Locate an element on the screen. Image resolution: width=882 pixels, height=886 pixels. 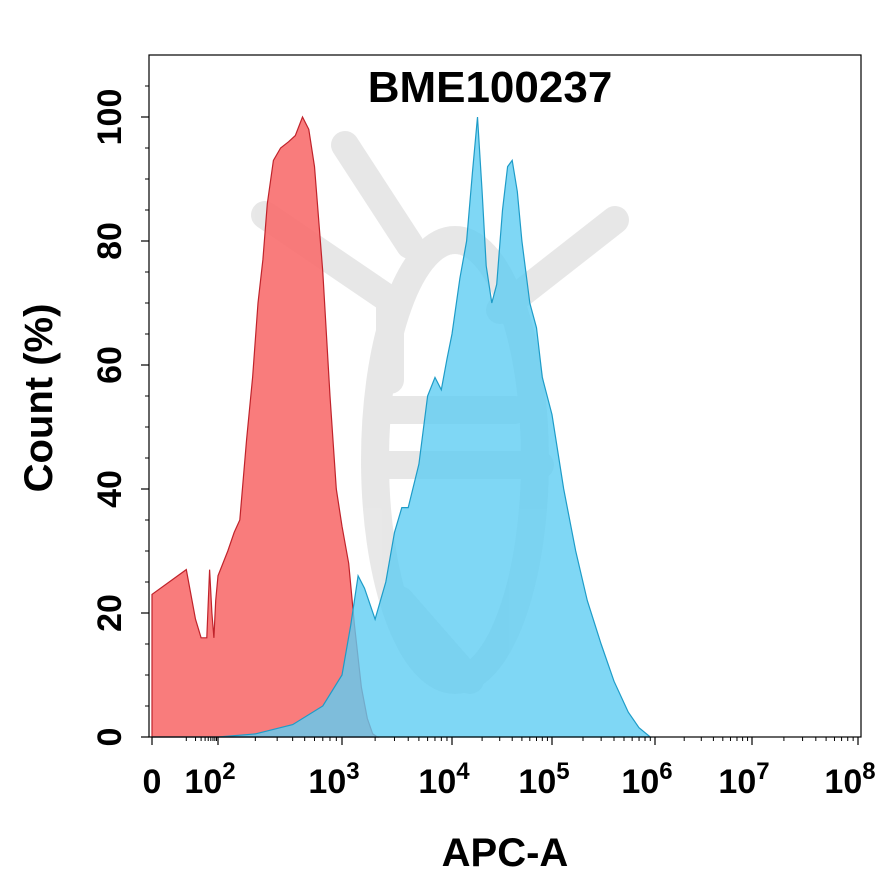
x-tick-label: 10² is located at coordinates (209, 779).